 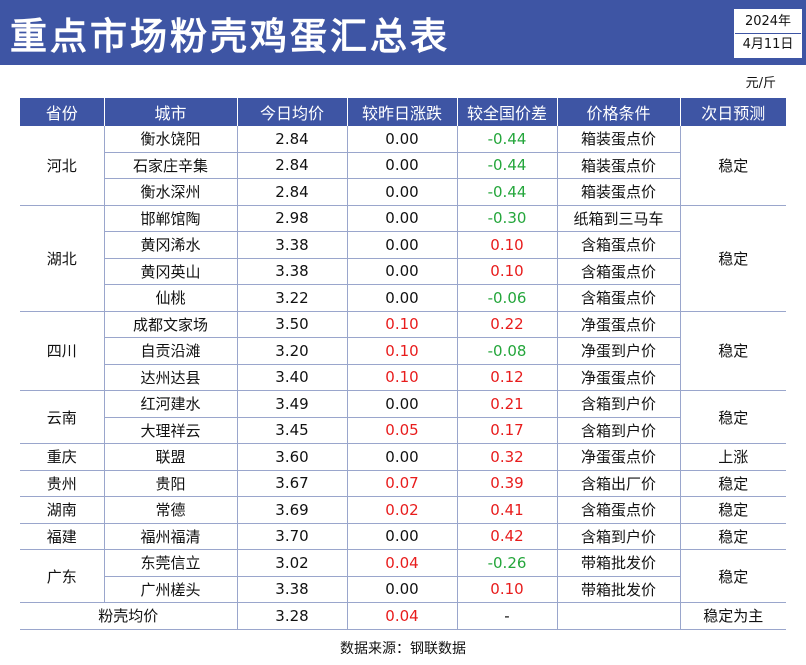 What do you see at coordinates (62, 457) in the screenshot?
I see `province-cell: 重庆` at bounding box center [62, 457].